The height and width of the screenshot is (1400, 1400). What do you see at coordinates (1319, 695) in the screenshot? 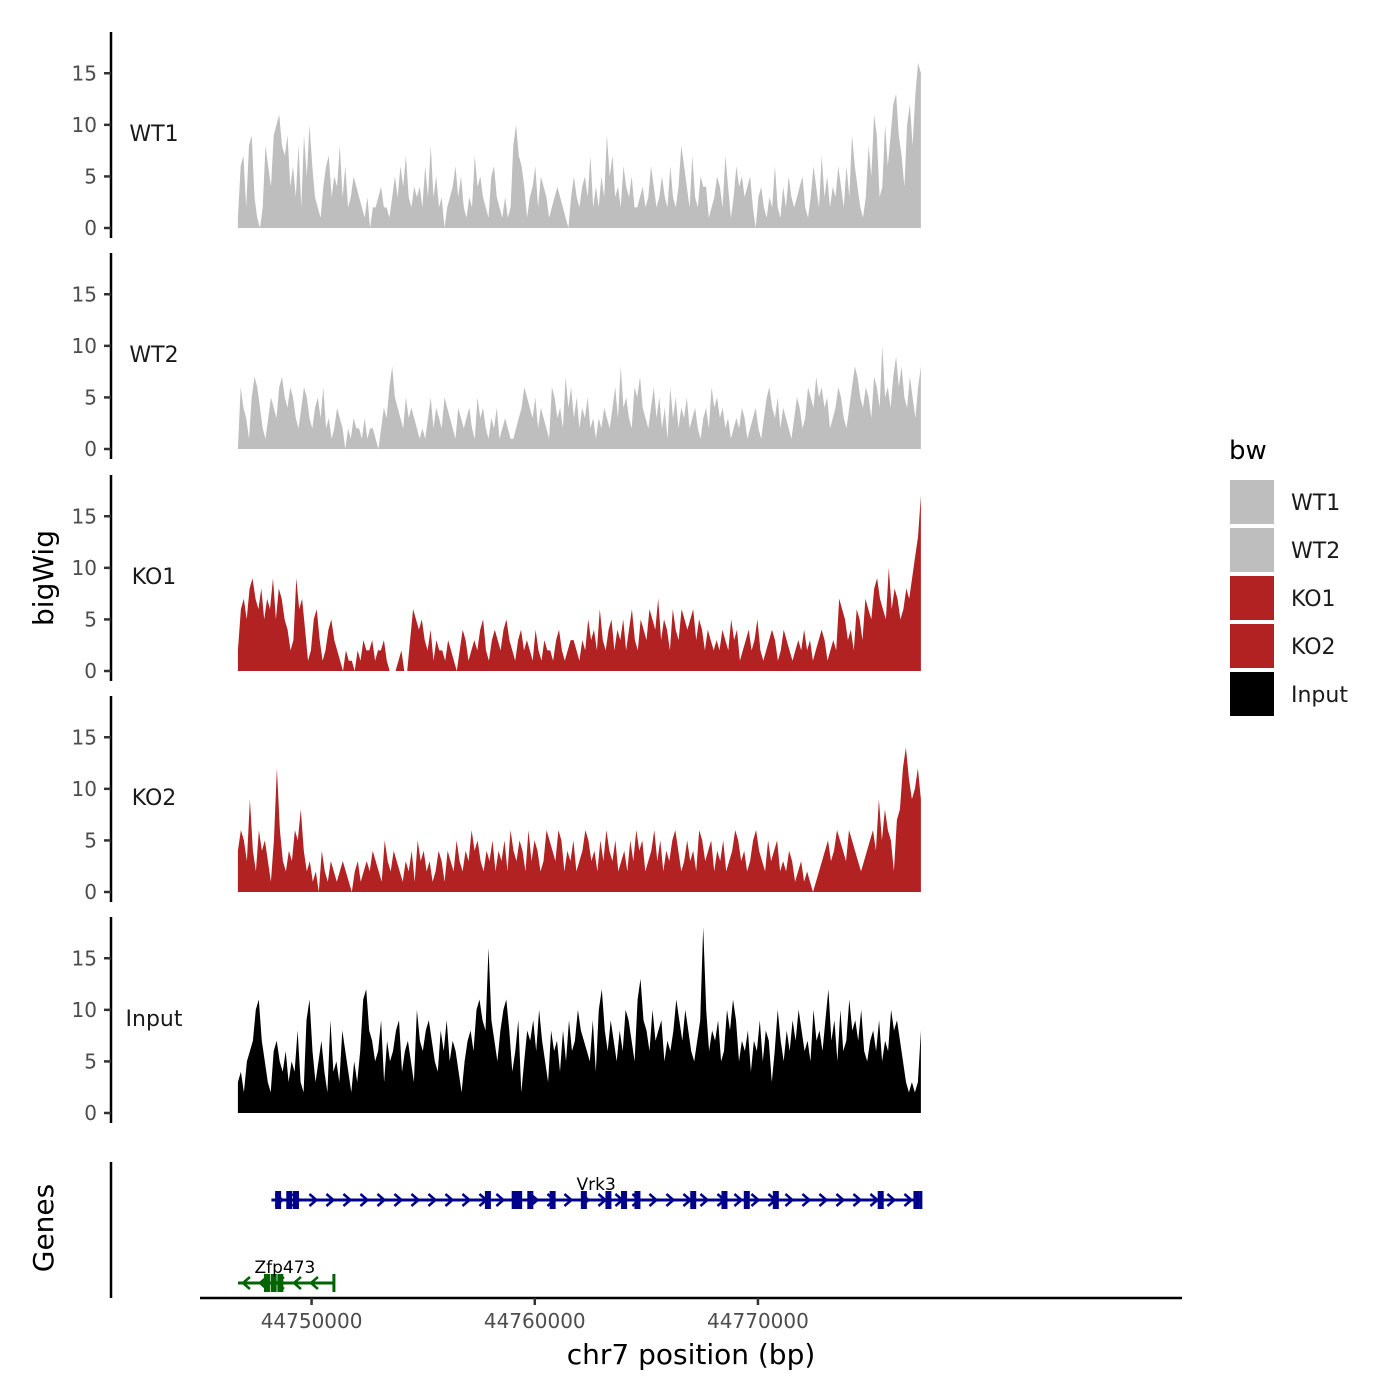
I see `legend-label: Input` at bounding box center [1319, 695].